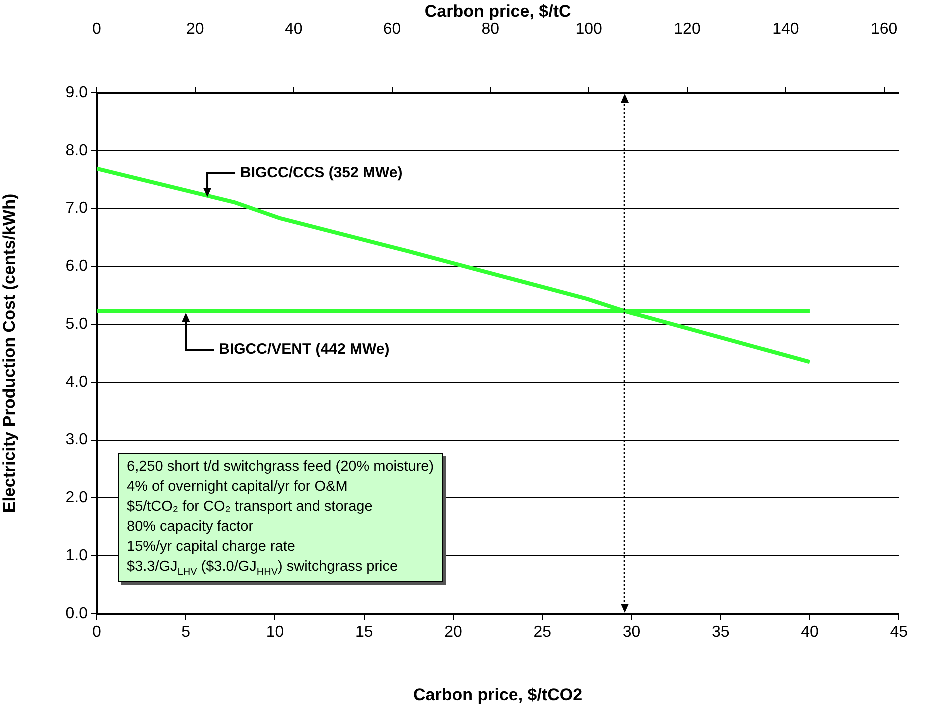 This screenshot has width=946, height=713. Describe the element at coordinates (275, 633) in the screenshot. I see `x-tick-label: 10` at that location.